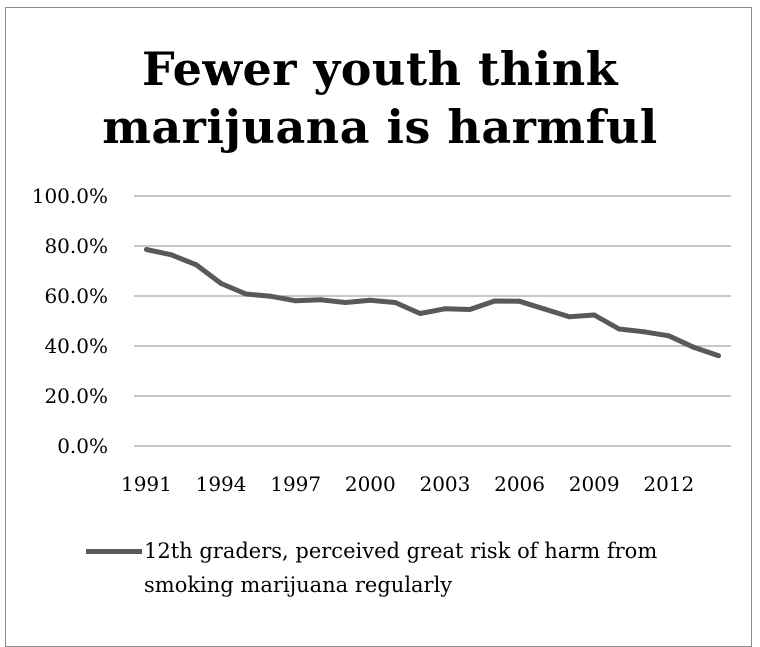 This screenshot has height=647, width=760. I want to click on x-tick-label: 2012, so click(668, 484).